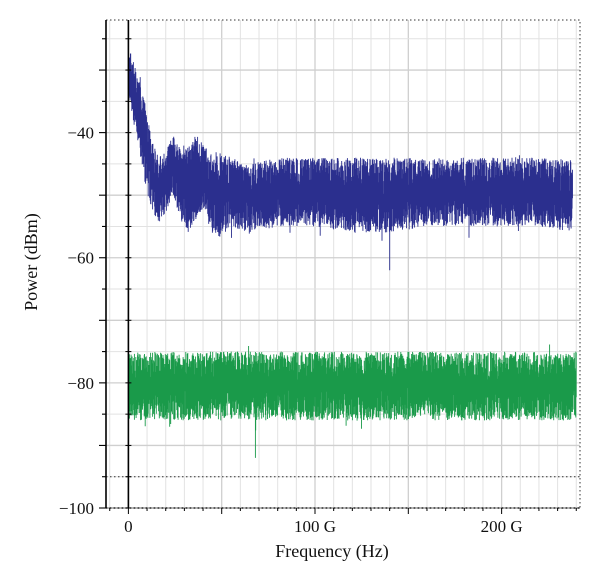 Image resolution: width=600 pixels, height=588 pixels. What do you see at coordinates (331, 551) in the screenshot?
I see `x-axis-label: Frequency (Hz)` at bounding box center [331, 551].